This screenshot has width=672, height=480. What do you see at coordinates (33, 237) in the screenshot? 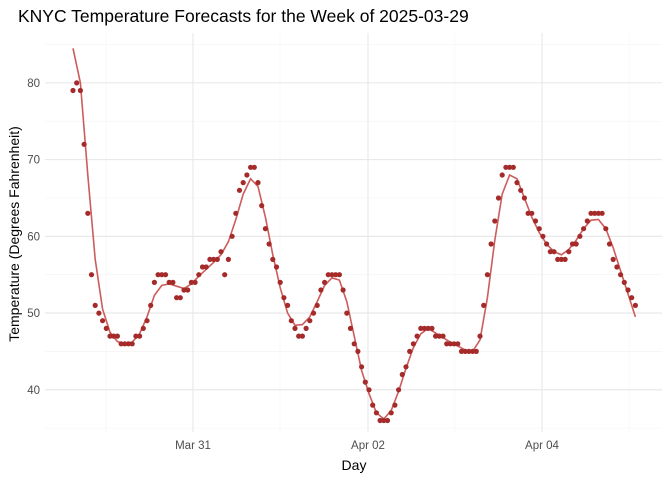
I see `y-axis-tick-labels: 40 50 60 70 80` at bounding box center [33, 237].